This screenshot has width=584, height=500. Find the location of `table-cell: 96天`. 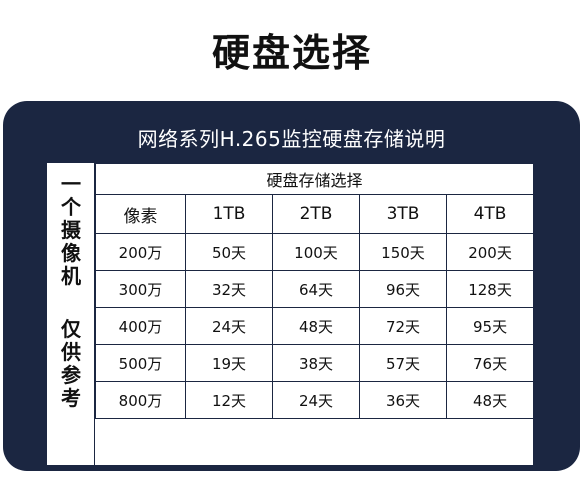

table-cell: 96天 is located at coordinates (403, 289).